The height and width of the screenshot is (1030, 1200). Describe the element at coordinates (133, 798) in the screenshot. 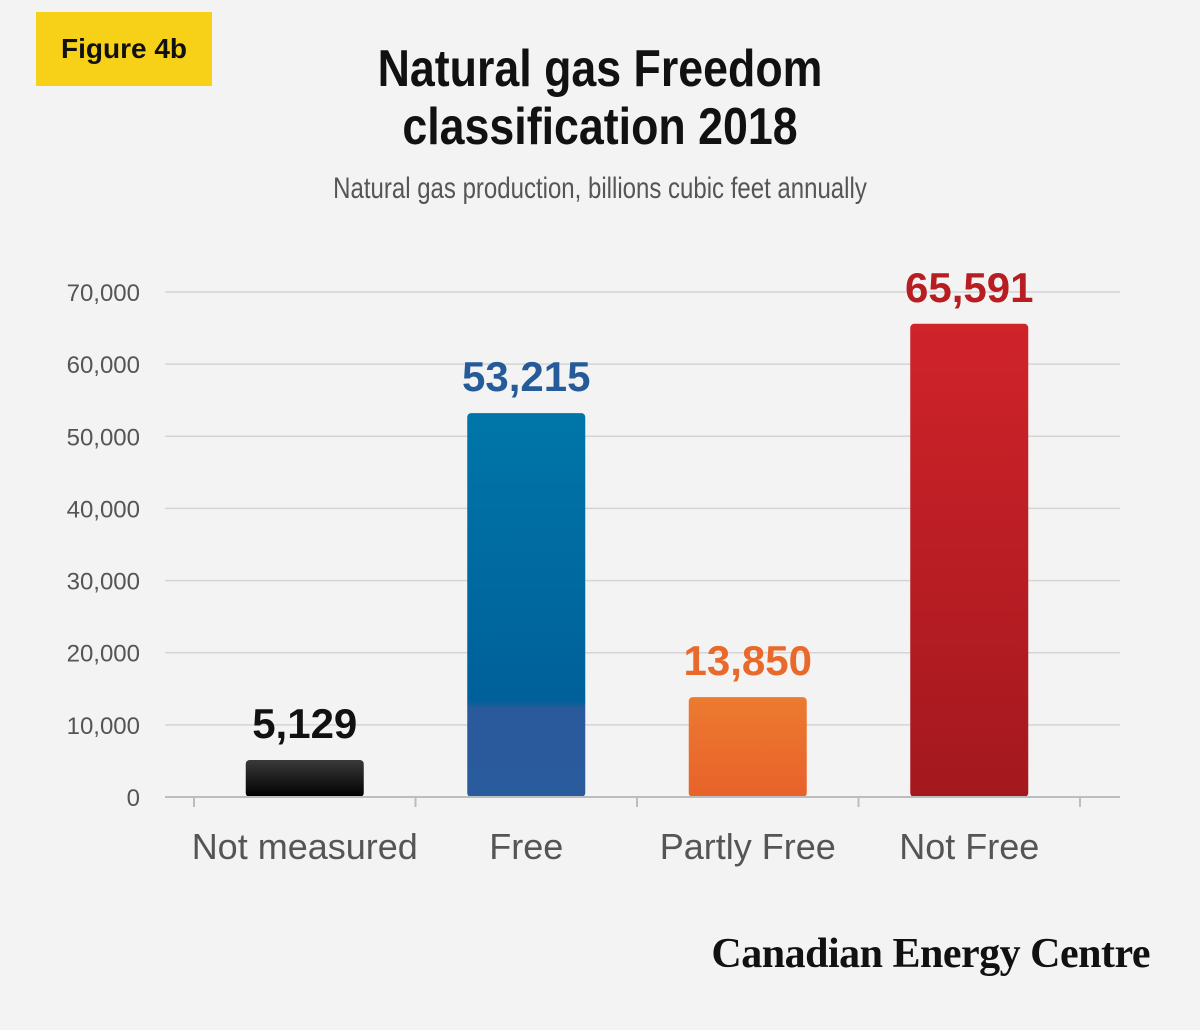

I see `y-tick-label: 0` at that location.